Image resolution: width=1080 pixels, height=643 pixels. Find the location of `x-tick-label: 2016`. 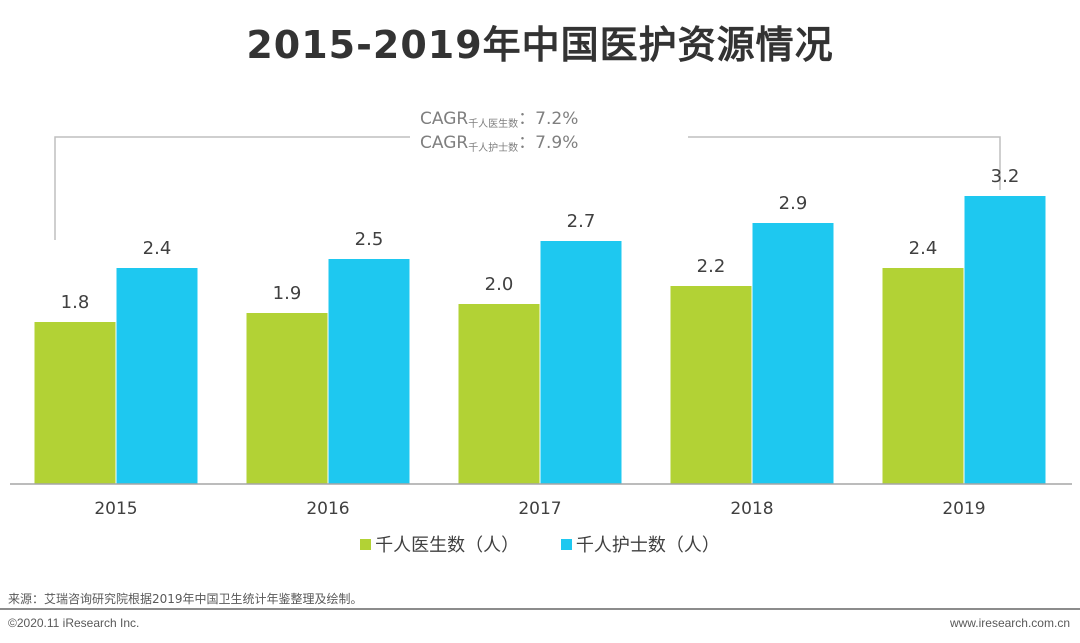

x-tick-label: 2016 is located at coordinates (327, 509).